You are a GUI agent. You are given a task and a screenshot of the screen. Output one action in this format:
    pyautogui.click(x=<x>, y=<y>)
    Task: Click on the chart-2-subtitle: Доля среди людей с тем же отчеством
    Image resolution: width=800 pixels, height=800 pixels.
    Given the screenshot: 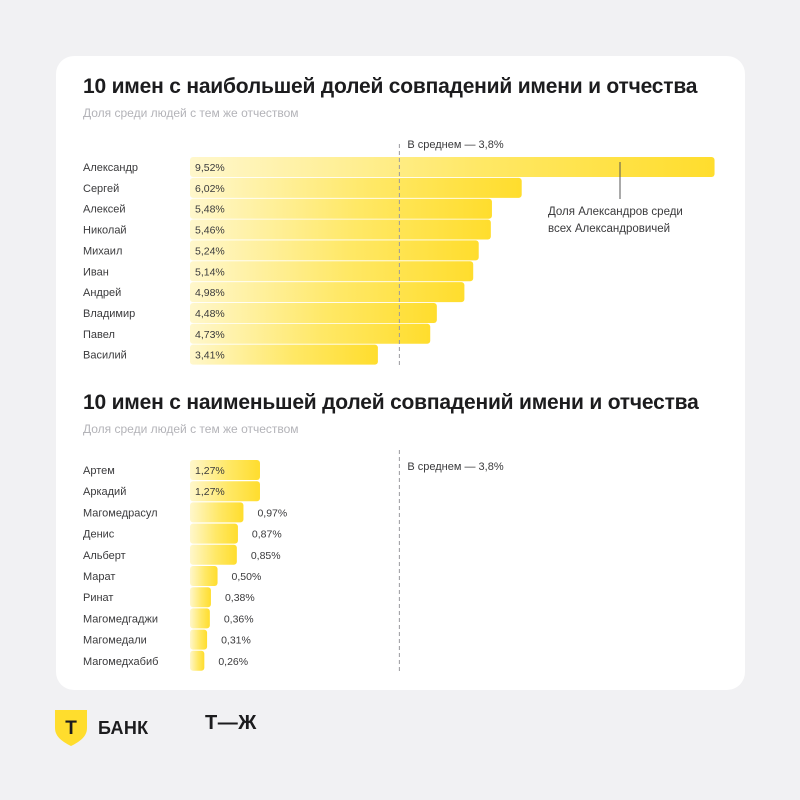 What is the action you would take?
    pyautogui.click(x=191, y=429)
    